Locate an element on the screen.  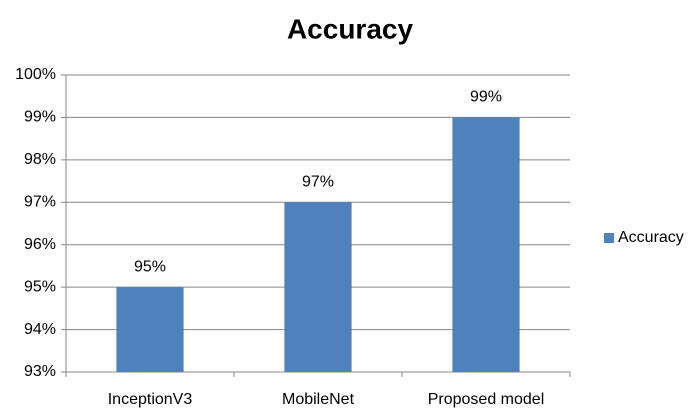
y-tick-label: 100% is located at coordinates (35, 74).